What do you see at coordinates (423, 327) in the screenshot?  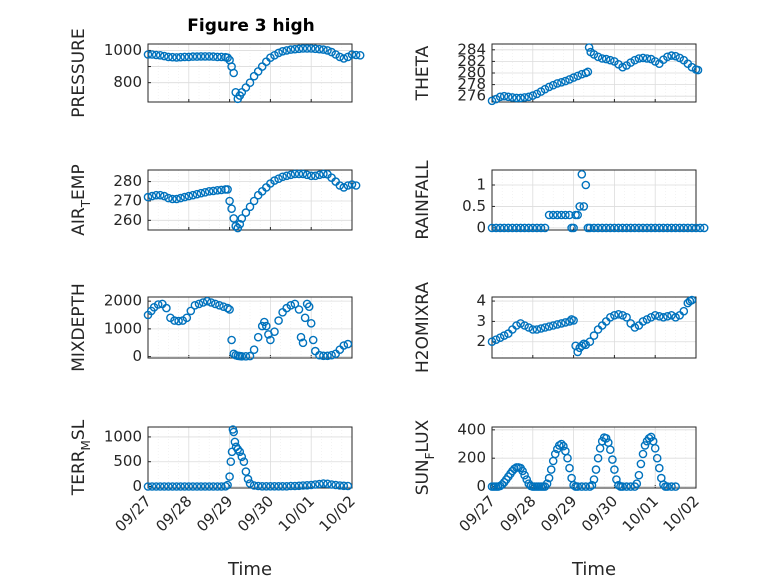 I see `y-axis-label: H2OMIXRA` at bounding box center [423, 327].